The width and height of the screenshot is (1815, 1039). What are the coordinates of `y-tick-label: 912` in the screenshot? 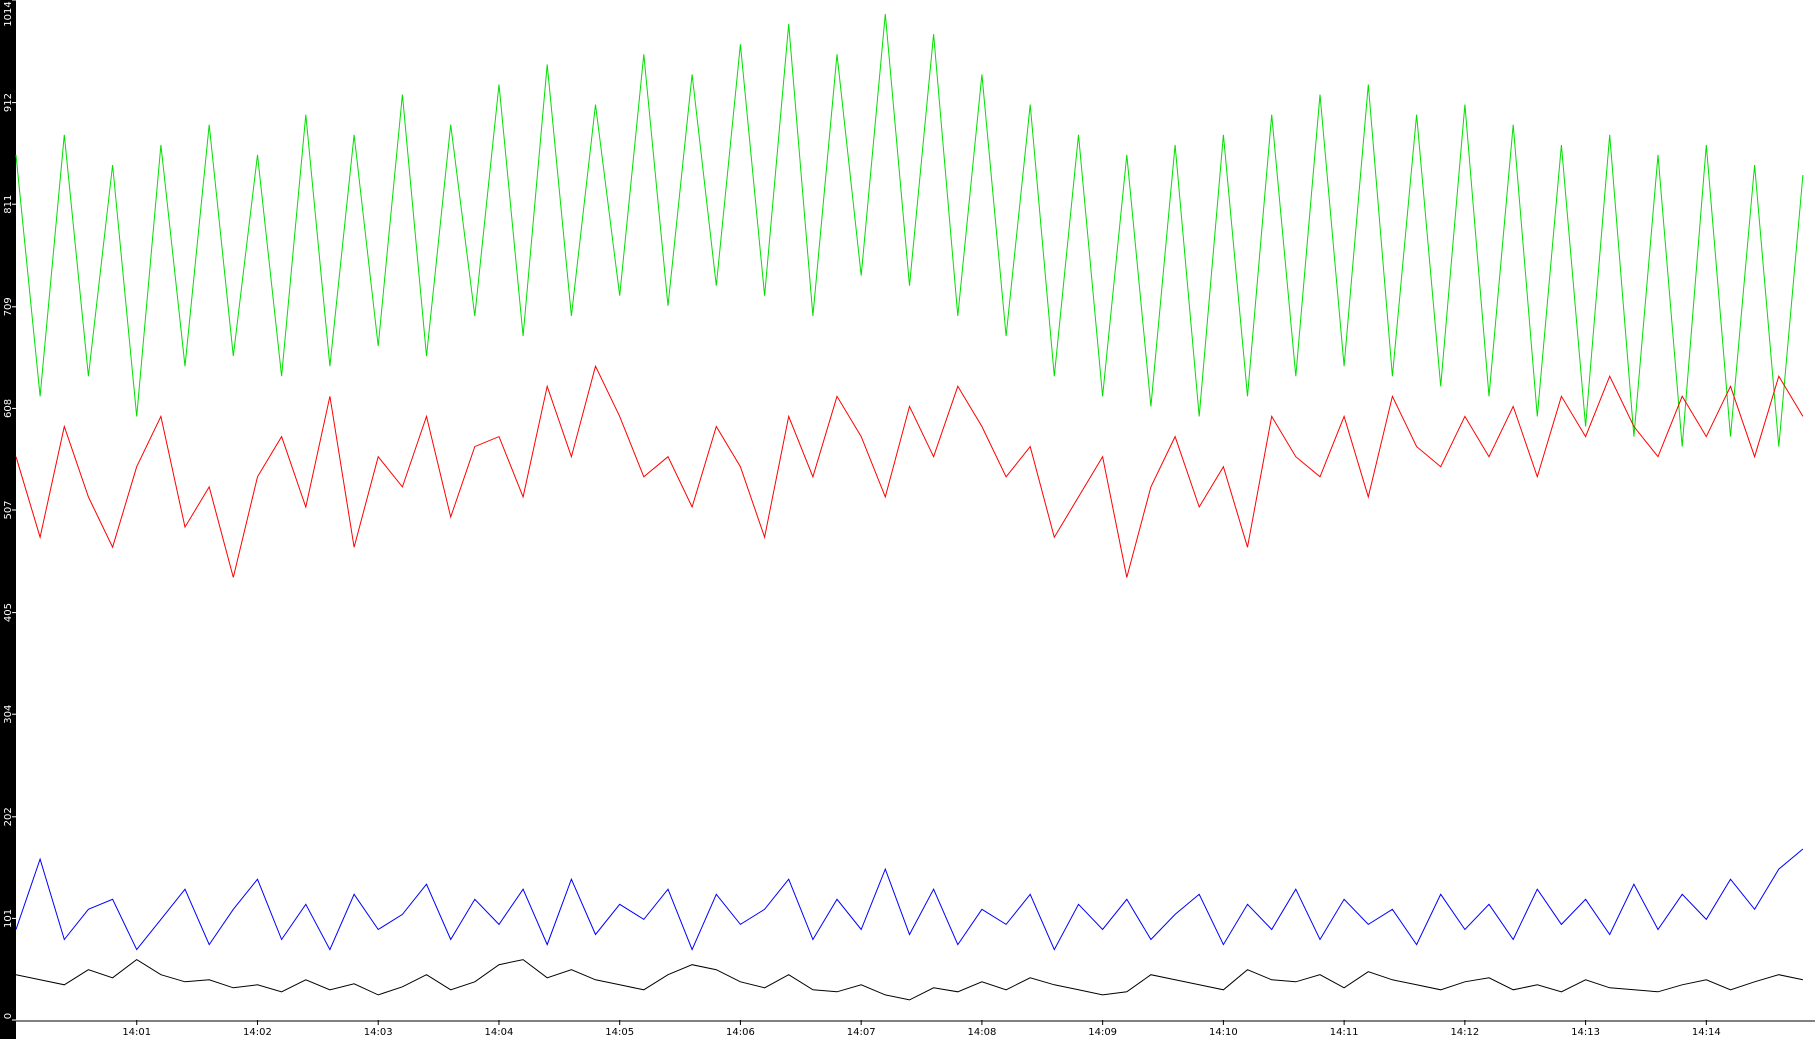 It's located at (8, 102).